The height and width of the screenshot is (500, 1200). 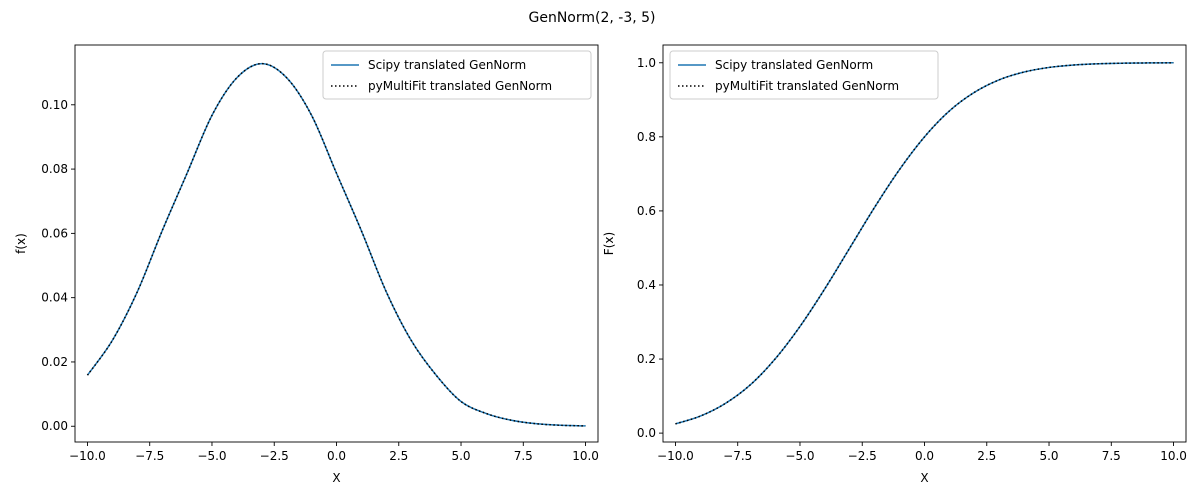 What do you see at coordinates (21, 243) in the screenshot?
I see `y-axis-label: f(x)` at bounding box center [21, 243].